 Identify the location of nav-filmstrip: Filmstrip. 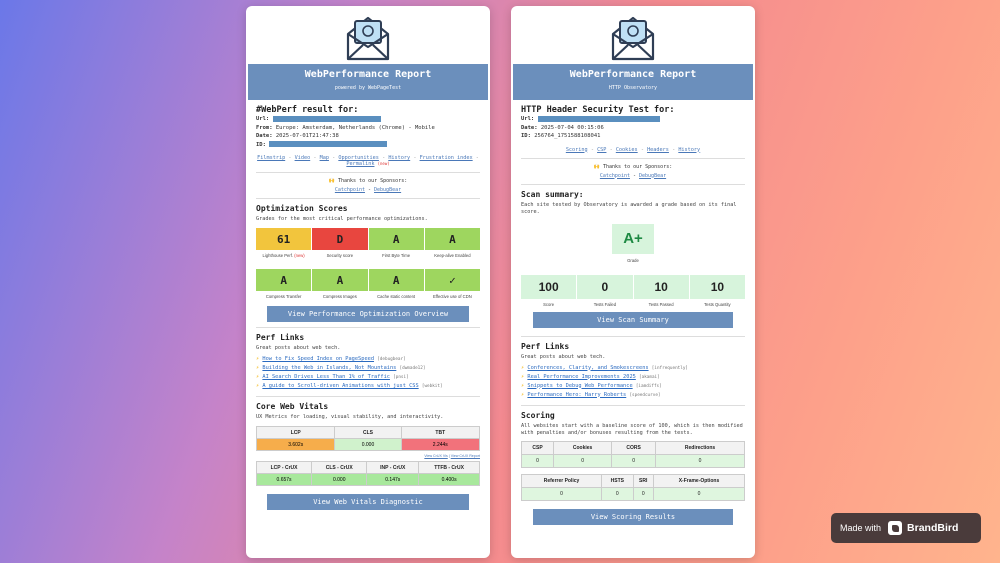
(271, 158).